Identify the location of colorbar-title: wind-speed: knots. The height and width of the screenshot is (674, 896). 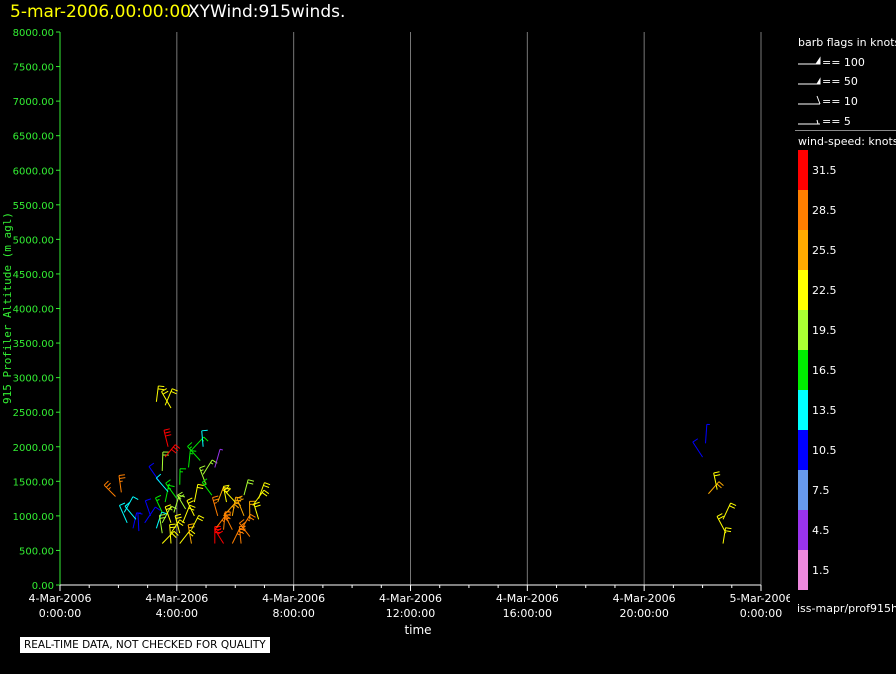
(847, 141).